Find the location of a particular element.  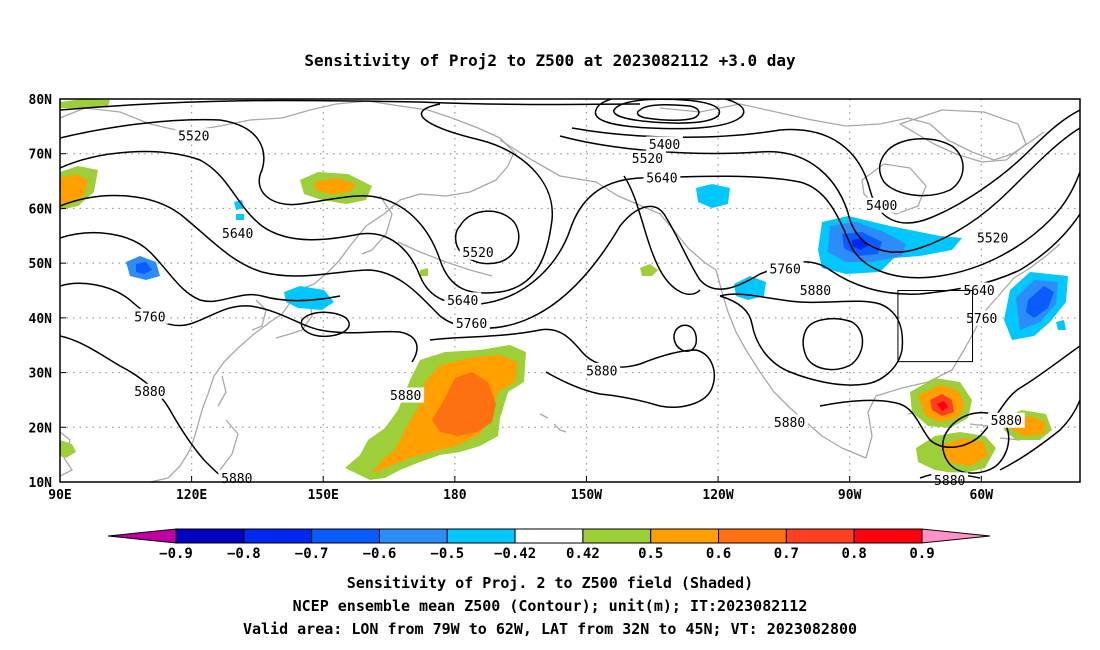

contour-5640-alaska is located at coordinates (662, 235).